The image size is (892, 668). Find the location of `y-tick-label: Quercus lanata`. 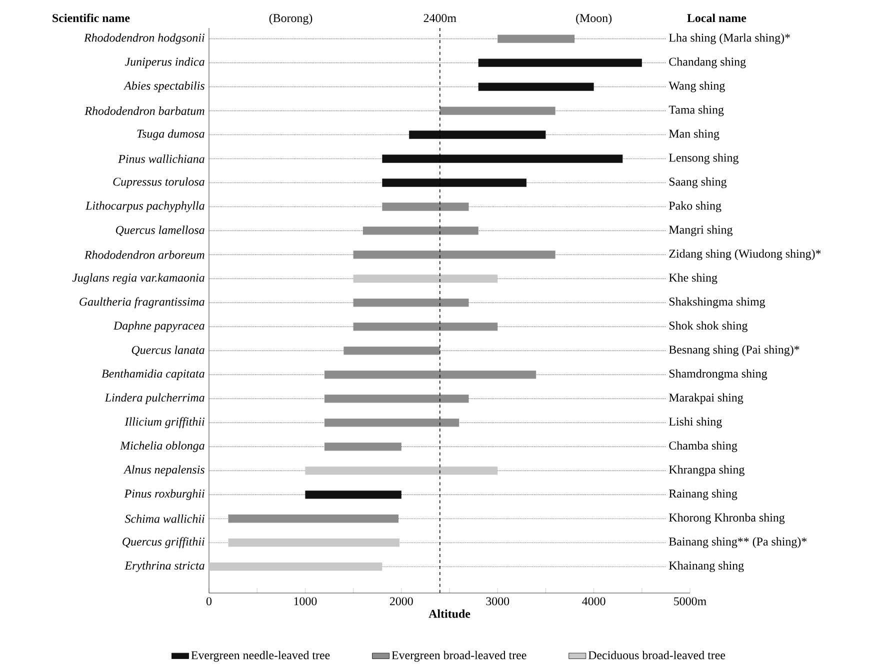

y-tick-label: Quercus lanata is located at coordinates (168, 351).